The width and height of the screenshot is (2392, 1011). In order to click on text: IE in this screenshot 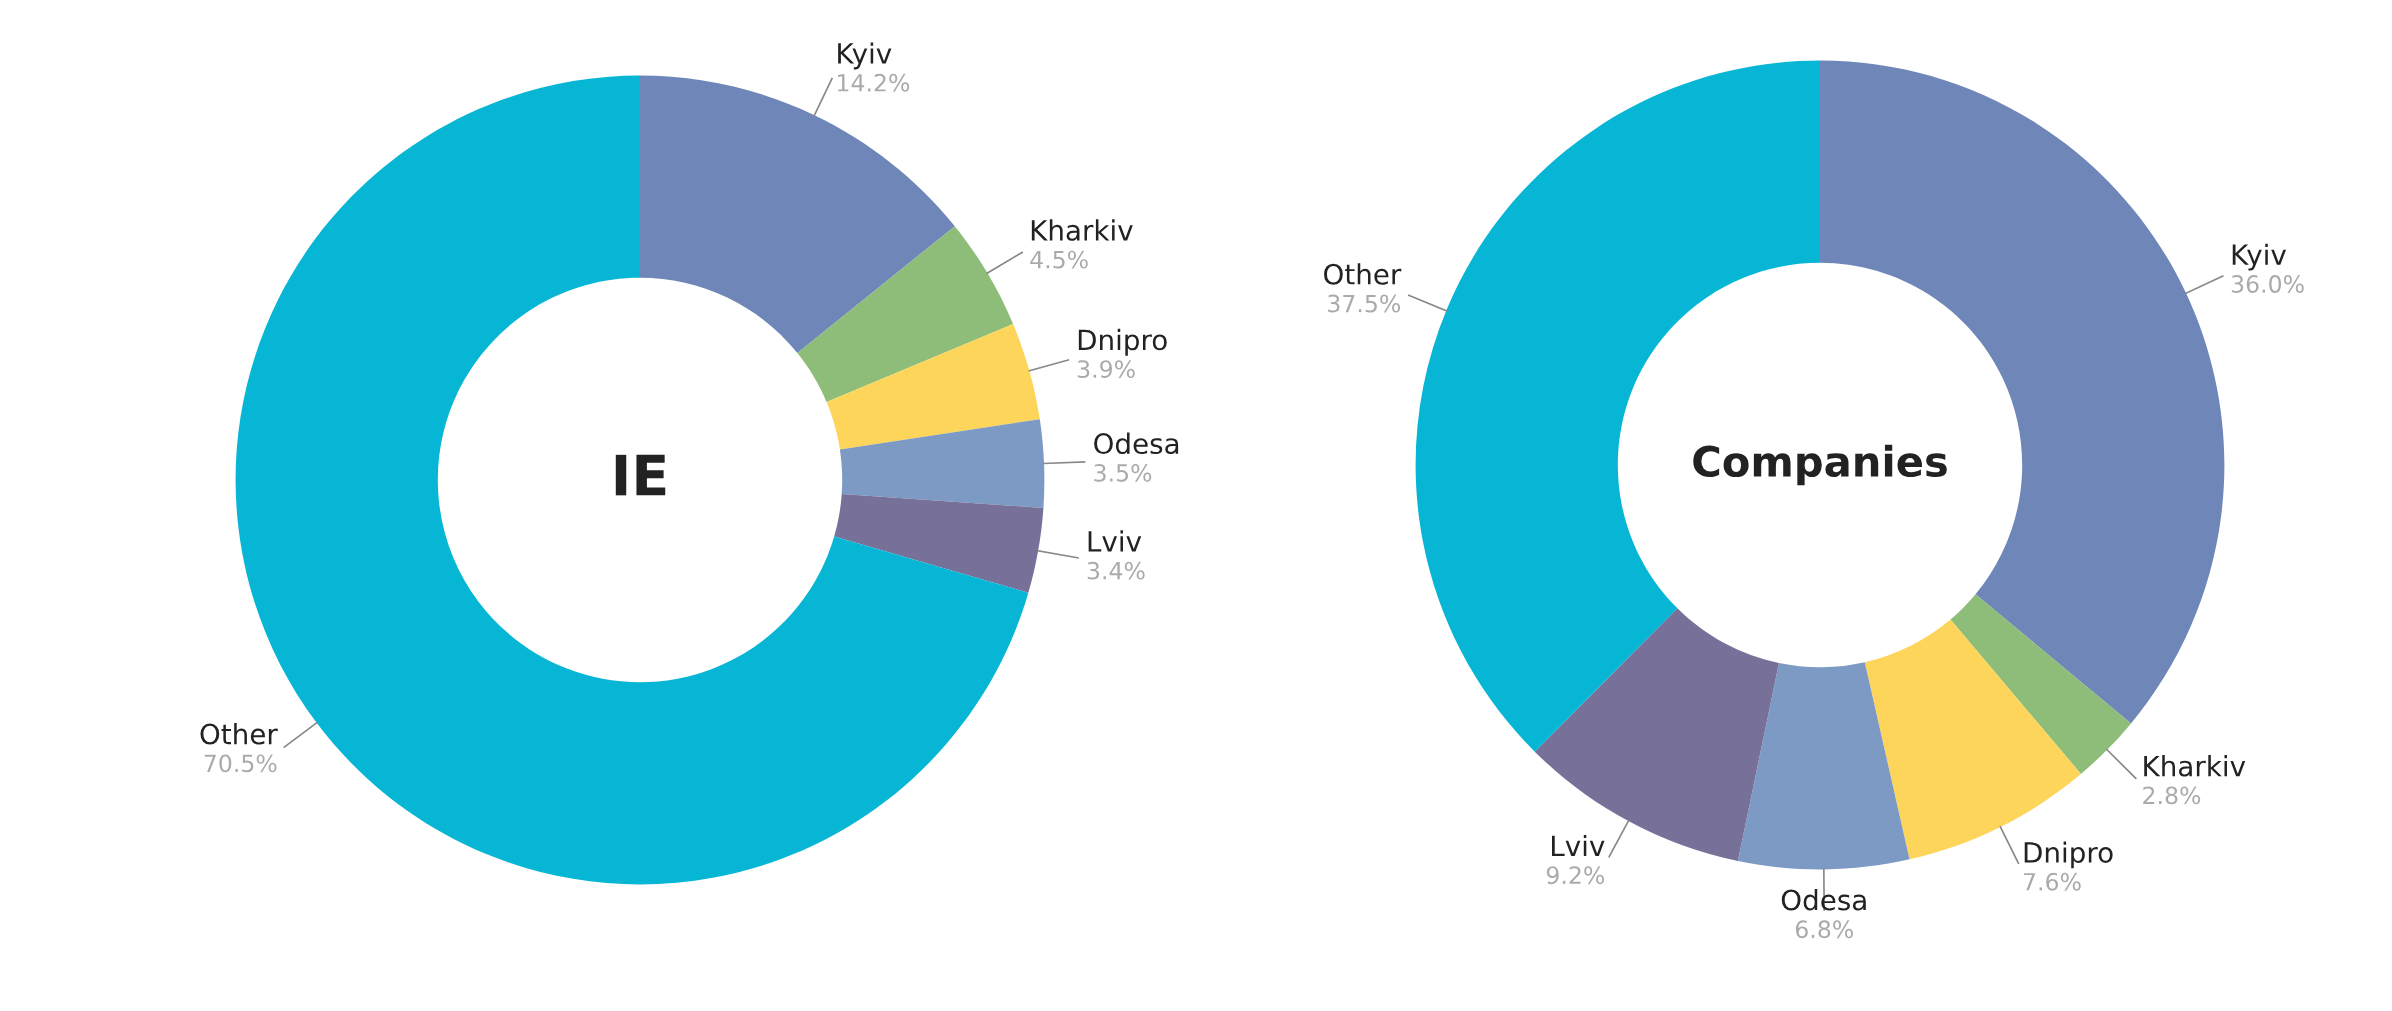, I will do `click(640, 475)`.